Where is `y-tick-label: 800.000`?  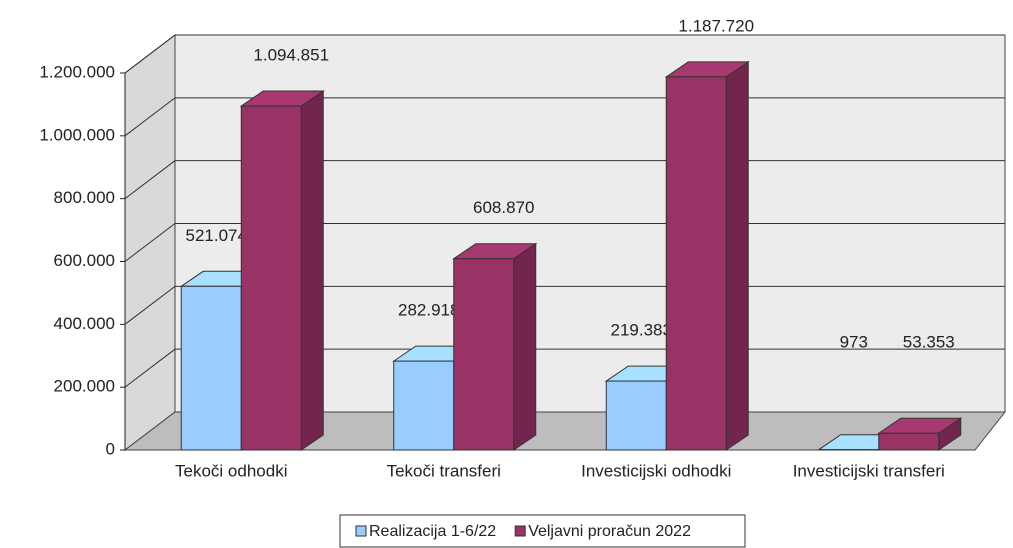 y-tick-label: 800.000 is located at coordinates (84, 197).